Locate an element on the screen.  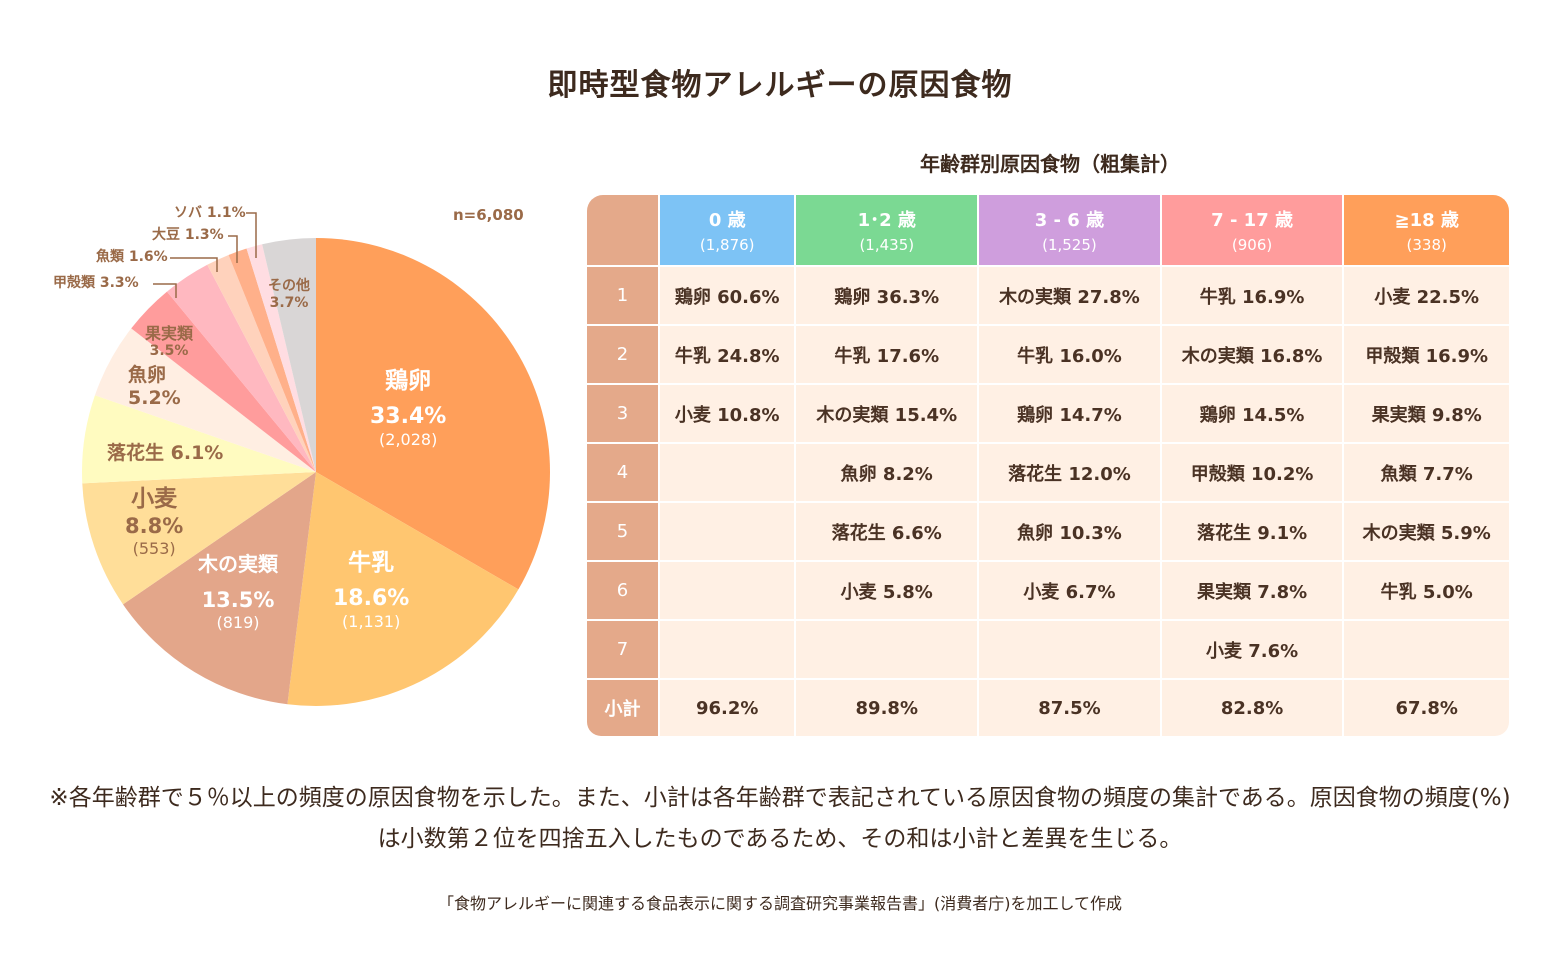
label-pct: 8.8% is located at coordinates (154, 525).